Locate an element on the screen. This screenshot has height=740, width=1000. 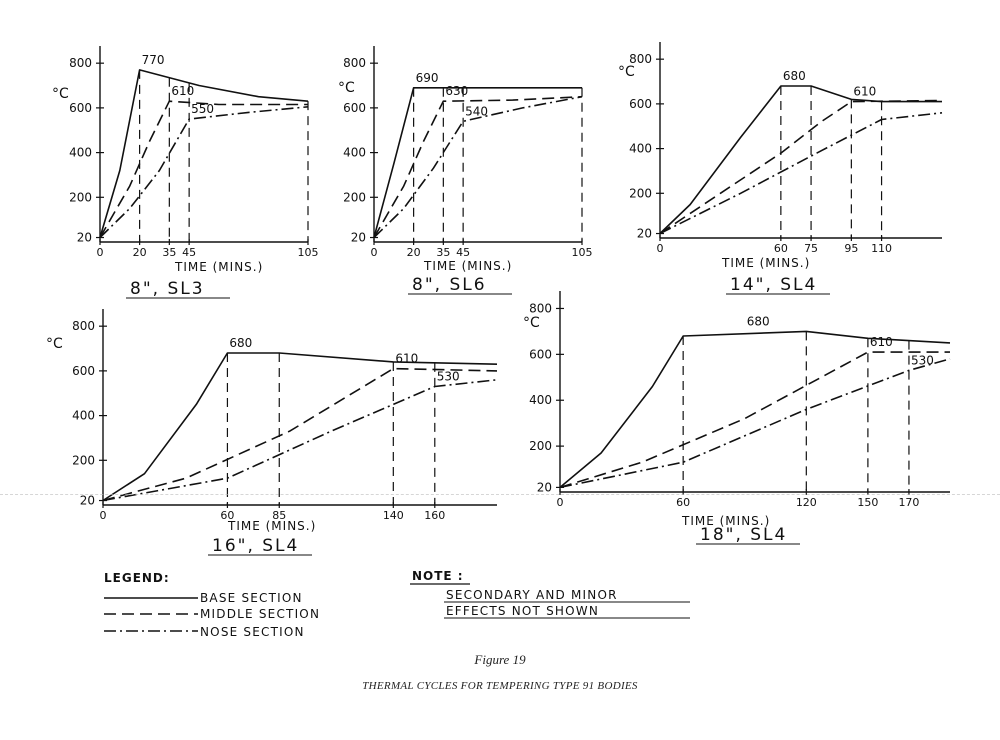
data-label: 550 is located at coordinates (202, 109).